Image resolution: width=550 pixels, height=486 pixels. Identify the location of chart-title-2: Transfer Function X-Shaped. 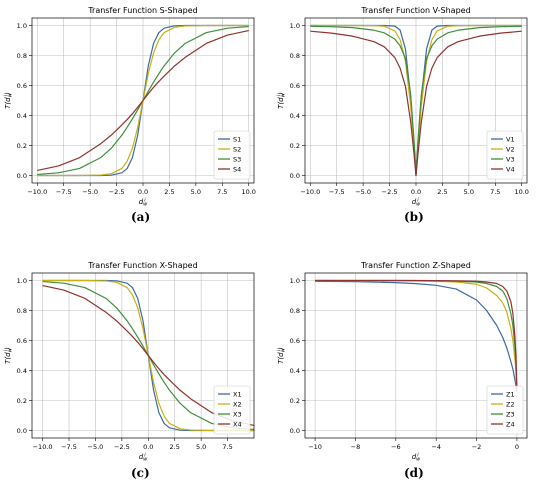
(142, 265).